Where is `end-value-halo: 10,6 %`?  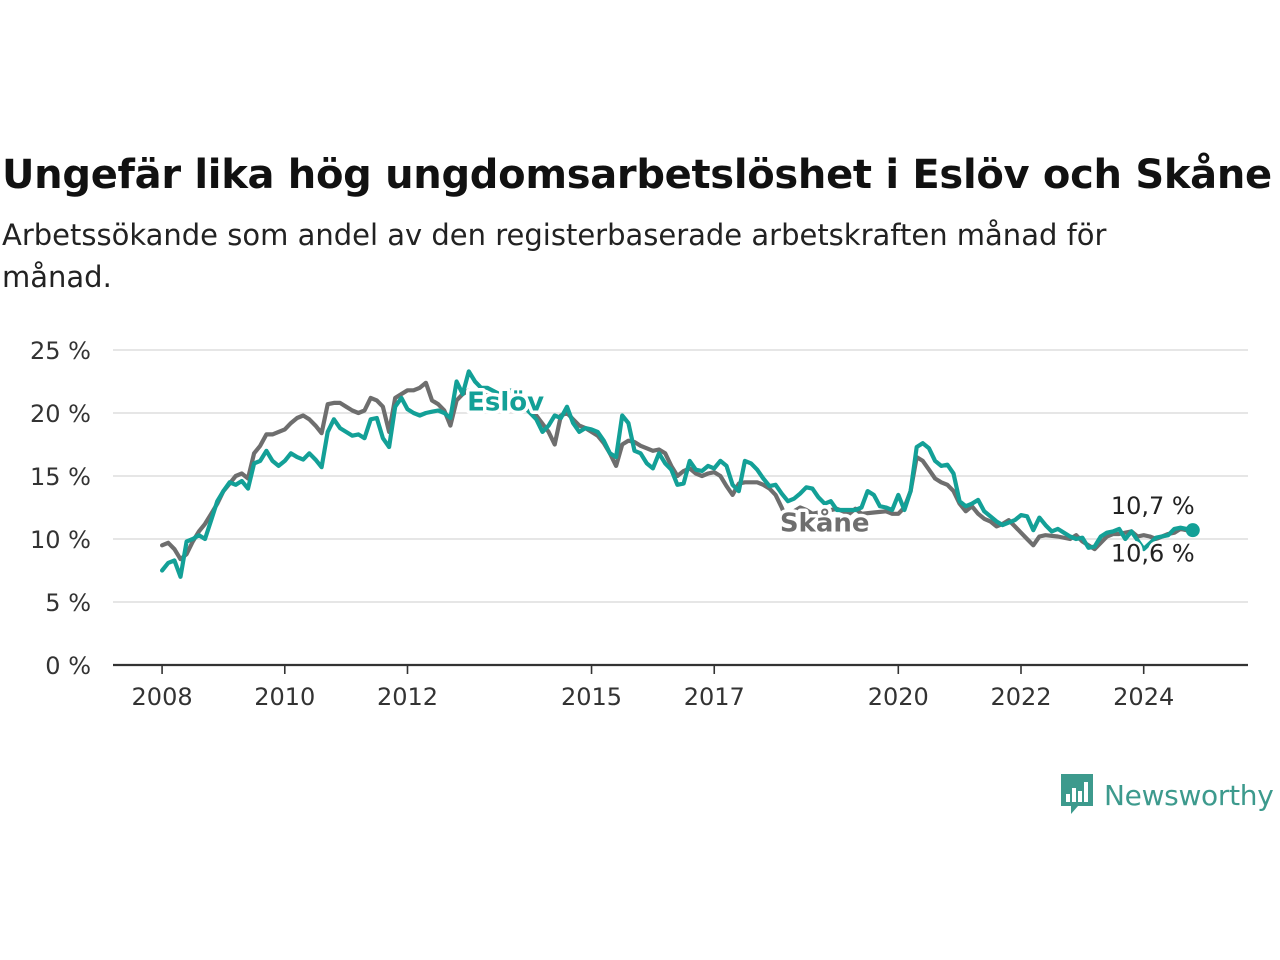
end-value-halo: 10,6 % is located at coordinates (1153, 553).